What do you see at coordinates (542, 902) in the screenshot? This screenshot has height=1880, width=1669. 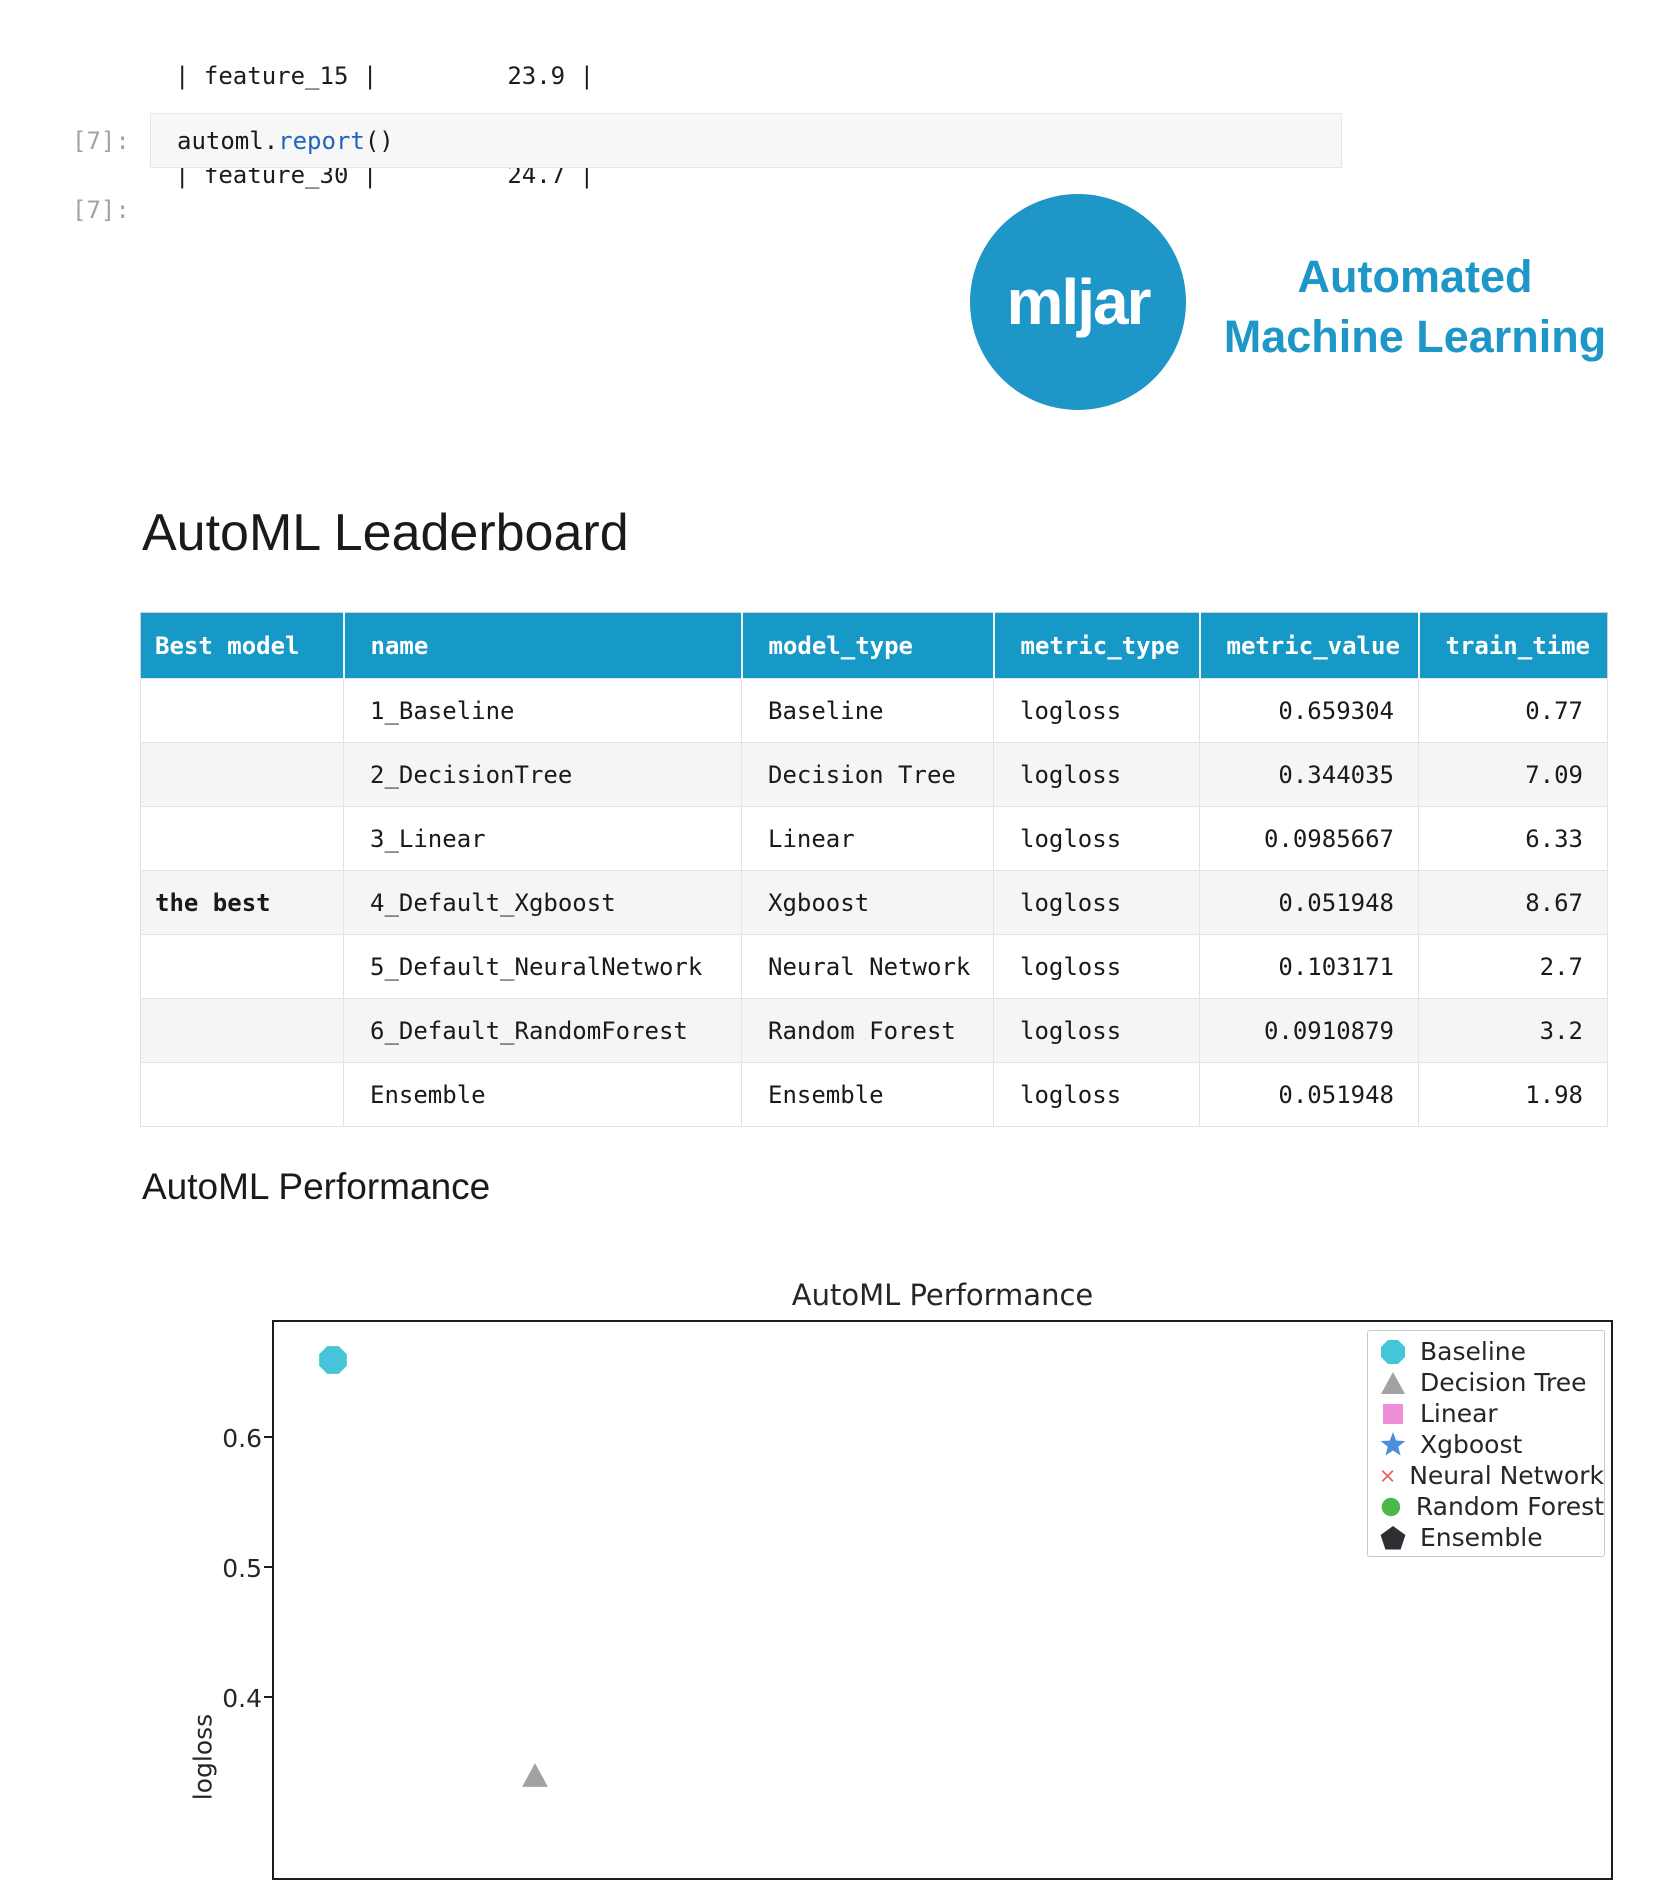 I see `cell-name: 4_Default_Xgboost` at bounding box center [542, 902].